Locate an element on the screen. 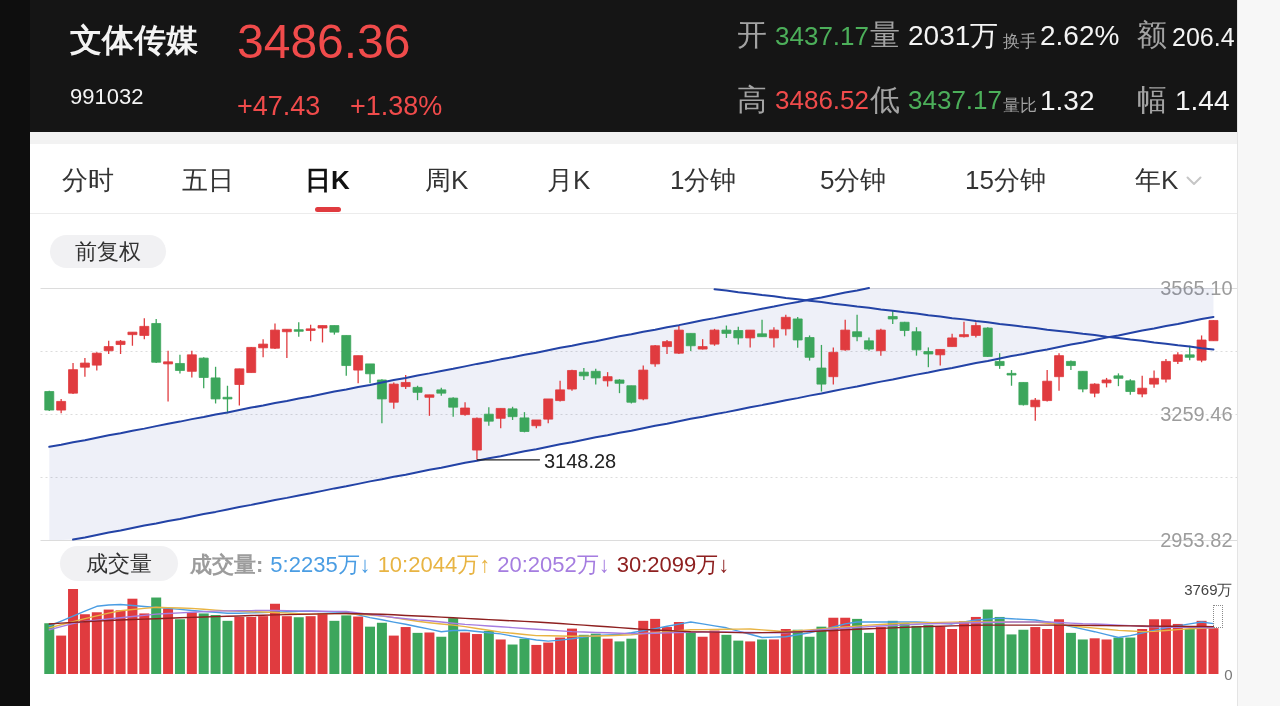 The height and width of the screenshot is (706, 1280). y-tick-label: 3259.46 is located at coordinates (1196, 413).